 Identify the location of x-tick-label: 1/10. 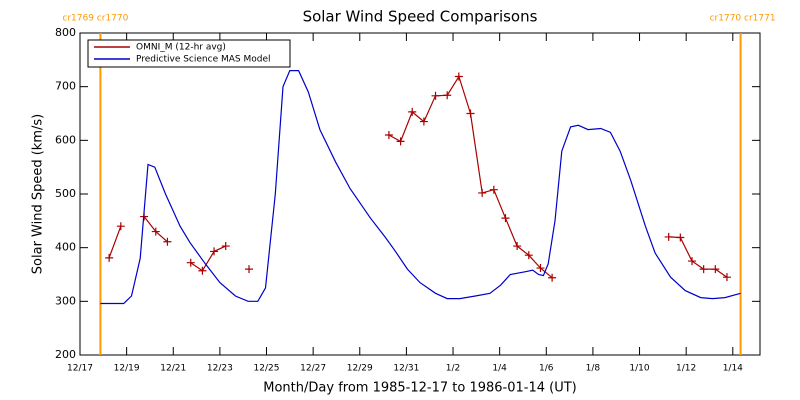
(639, 369).